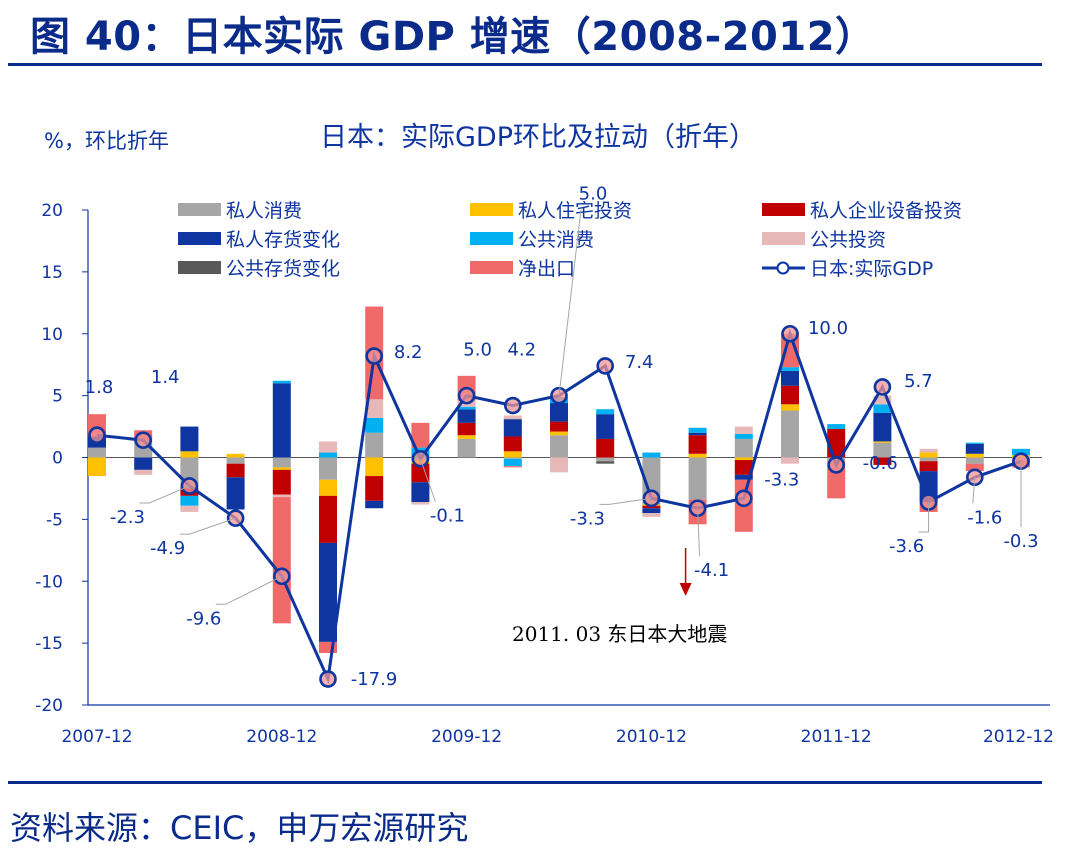  What do you see at coordinates (886, 211) in the screenshot?
I see `legend-label: 私人企业设备投资` at bounding box center [886, 211].